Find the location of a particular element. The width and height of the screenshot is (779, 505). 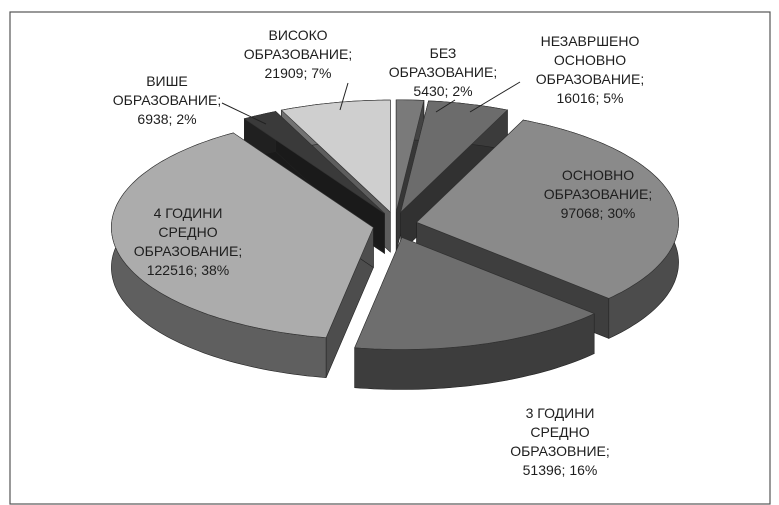

data-label-line: 51396; 16% is located at coordinates (560, 470).